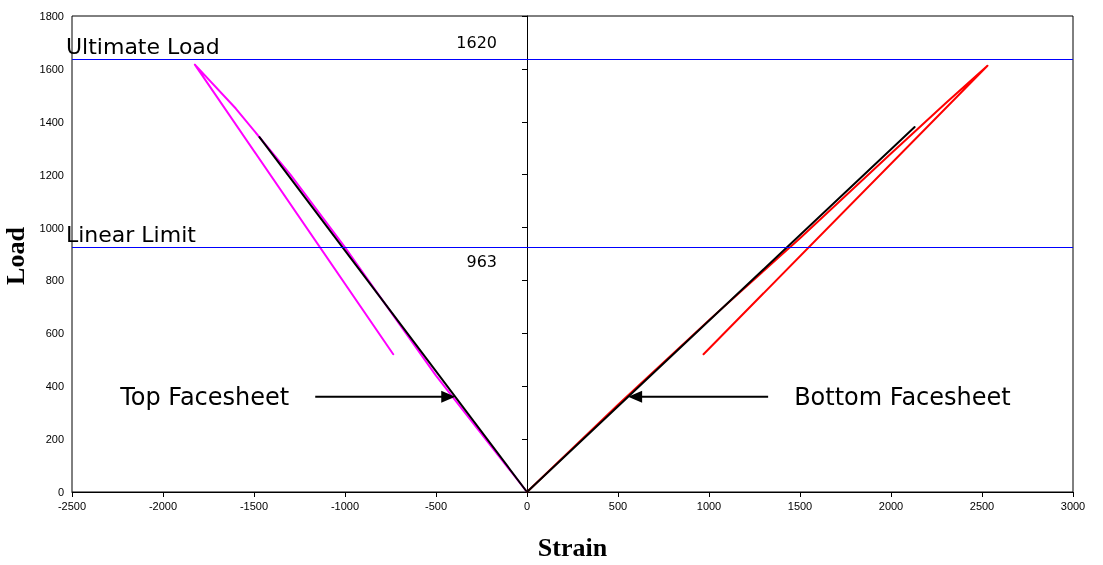 Image resolution: width=1103 pixels, height=565 pixels. What do you see at coordinates (902, 396) in the screenshot?
I see `annotation: Bottom Facesheet` at bounding box center [902, 396].